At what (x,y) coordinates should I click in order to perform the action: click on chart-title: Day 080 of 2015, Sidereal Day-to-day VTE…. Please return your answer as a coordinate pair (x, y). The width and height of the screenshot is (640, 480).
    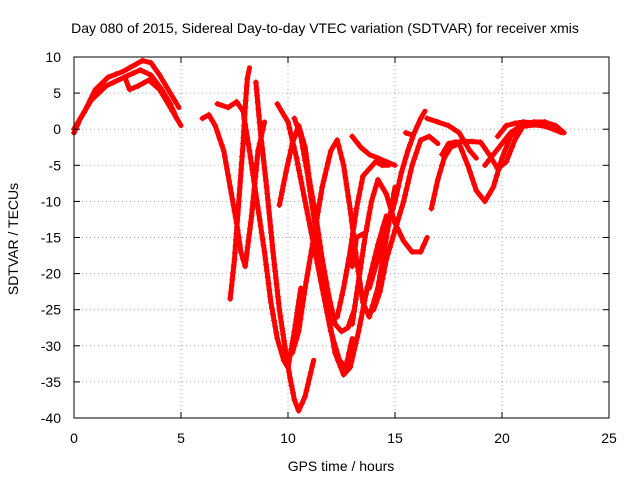
    Looking at the image, I should click on (325, 28).